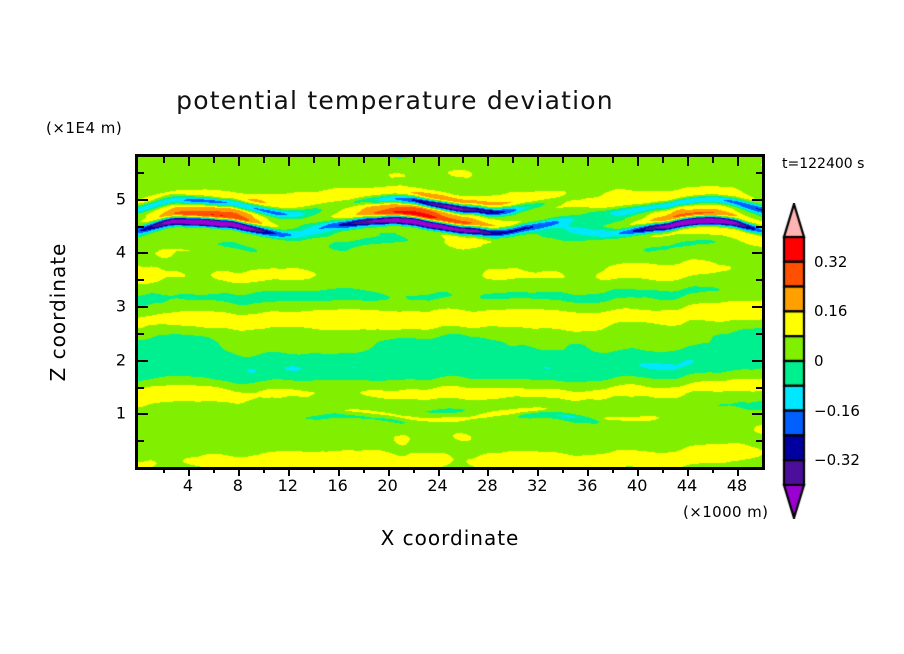 The image size is (904, 654). What do you see at coordinates (487, 485) in the screenshot?
I see `x-tick-label-28: 28` at bounding box center [487, 485].